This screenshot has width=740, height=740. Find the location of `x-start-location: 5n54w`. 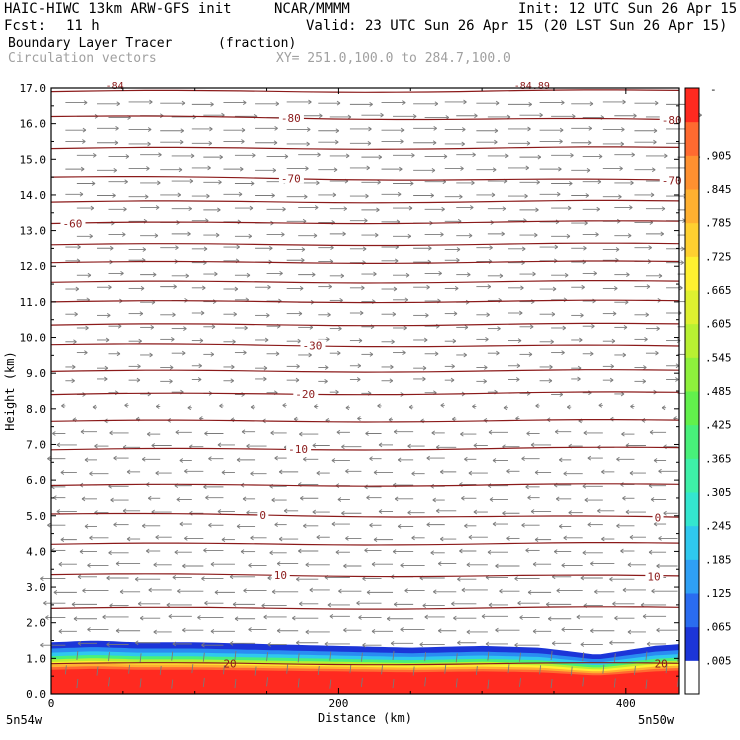

x-start-location: 5n54w is located at coordinates (24, 720).